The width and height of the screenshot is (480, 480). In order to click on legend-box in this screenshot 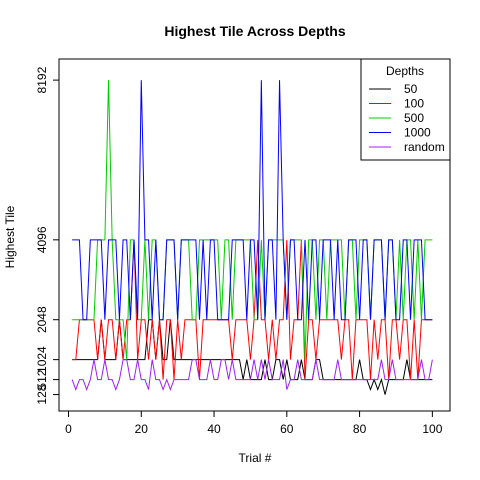, I will do `click(405, 109)`.